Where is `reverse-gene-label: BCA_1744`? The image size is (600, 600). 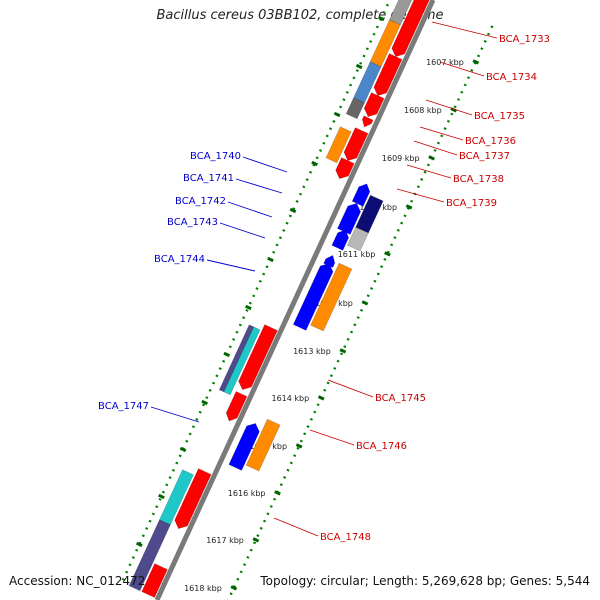 reverse-gene-label: BCA_1744 is located at coordinates (179, 259).